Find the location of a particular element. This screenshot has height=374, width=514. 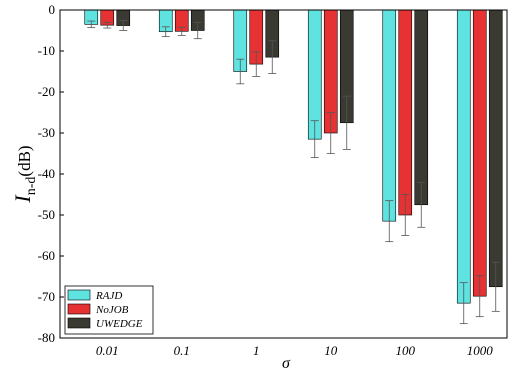

y-tick-label: -40 is located at coordinates (46, 173).